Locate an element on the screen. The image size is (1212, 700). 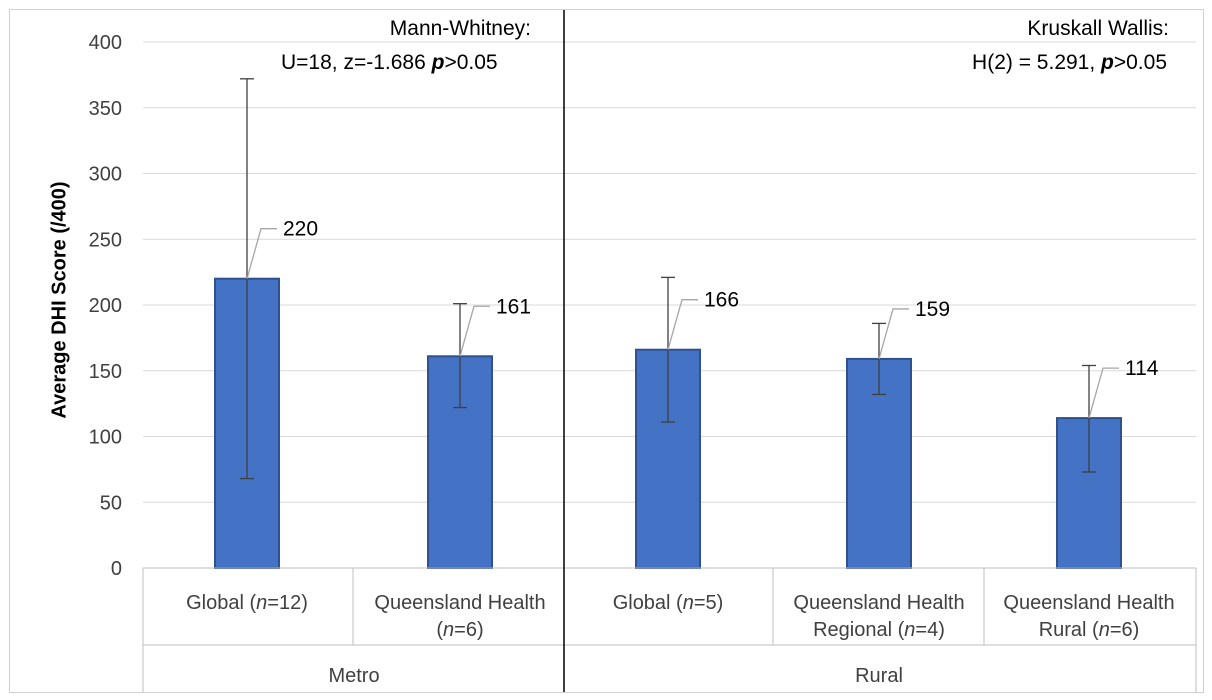
x-category-label: Global (n=12) is located at coordinates (247, 603).